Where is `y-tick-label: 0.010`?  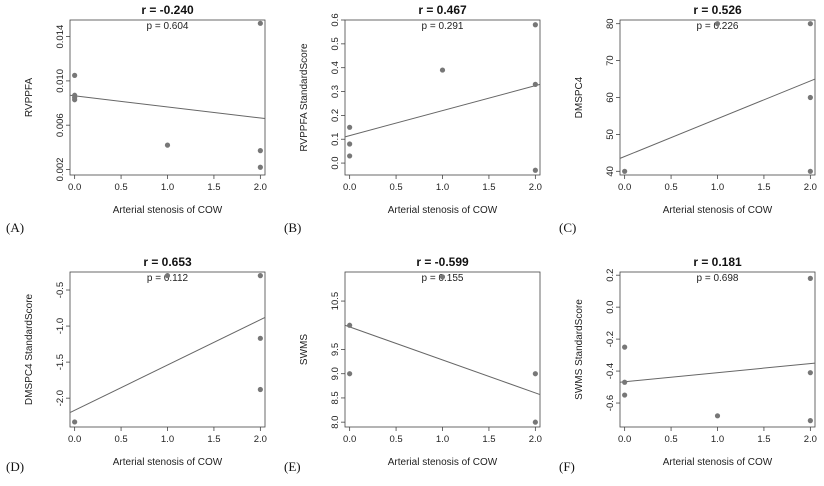
y-tick-label: 0.010 is located at coordinates (60, 81).